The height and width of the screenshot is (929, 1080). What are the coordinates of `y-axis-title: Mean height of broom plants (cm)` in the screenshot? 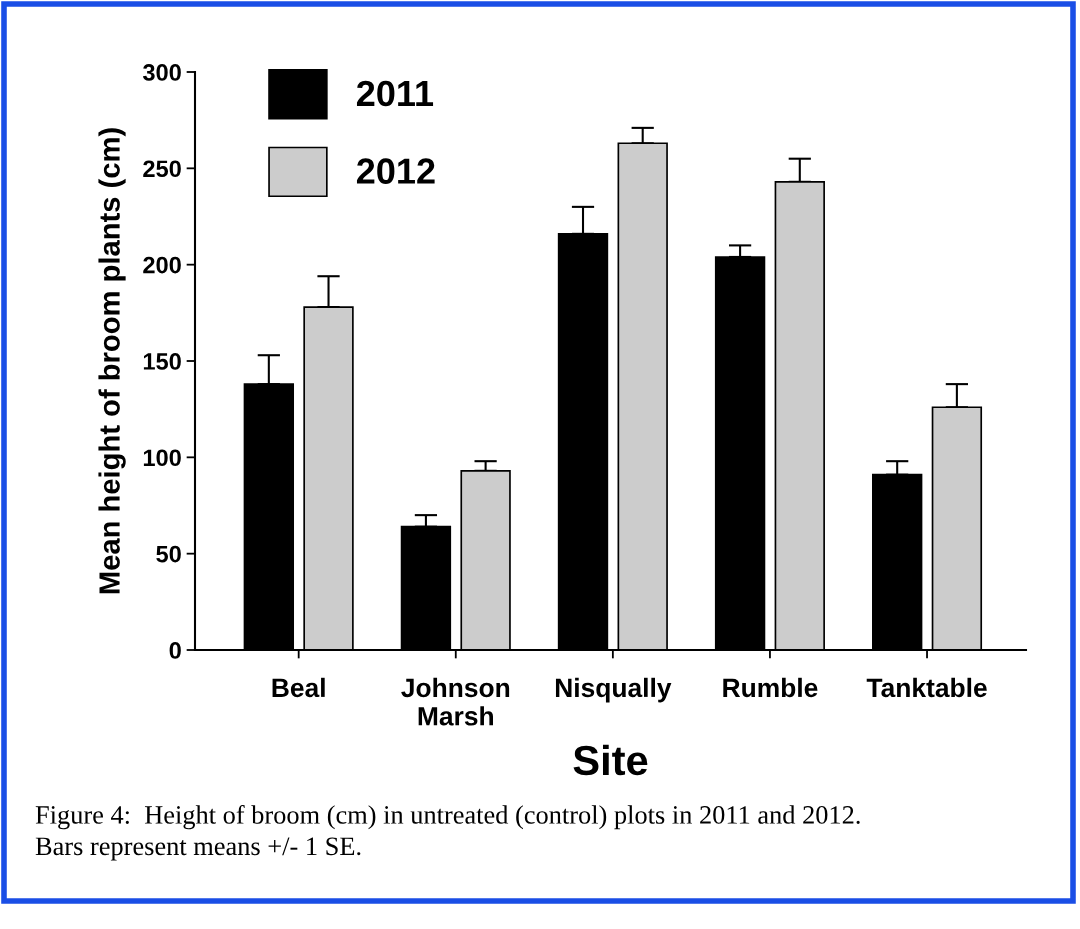 It's located at (112, 361).